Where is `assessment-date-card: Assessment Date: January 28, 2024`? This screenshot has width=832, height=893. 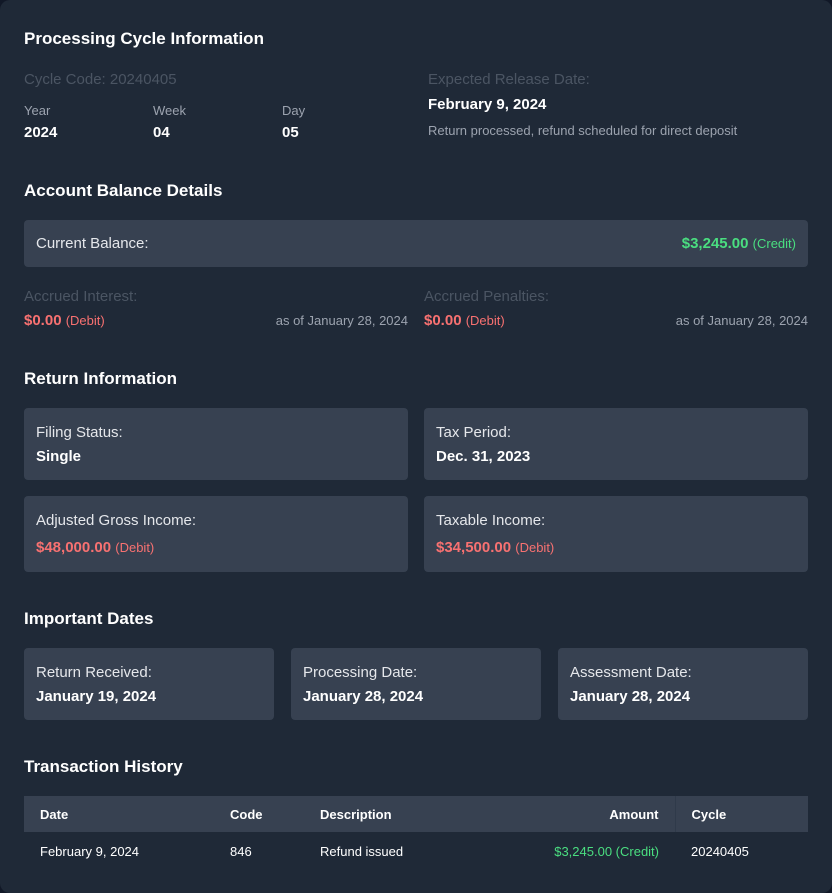
assessment-date-card: Assessment Date: January 28, 2024 is located at coordinates (683, 684).